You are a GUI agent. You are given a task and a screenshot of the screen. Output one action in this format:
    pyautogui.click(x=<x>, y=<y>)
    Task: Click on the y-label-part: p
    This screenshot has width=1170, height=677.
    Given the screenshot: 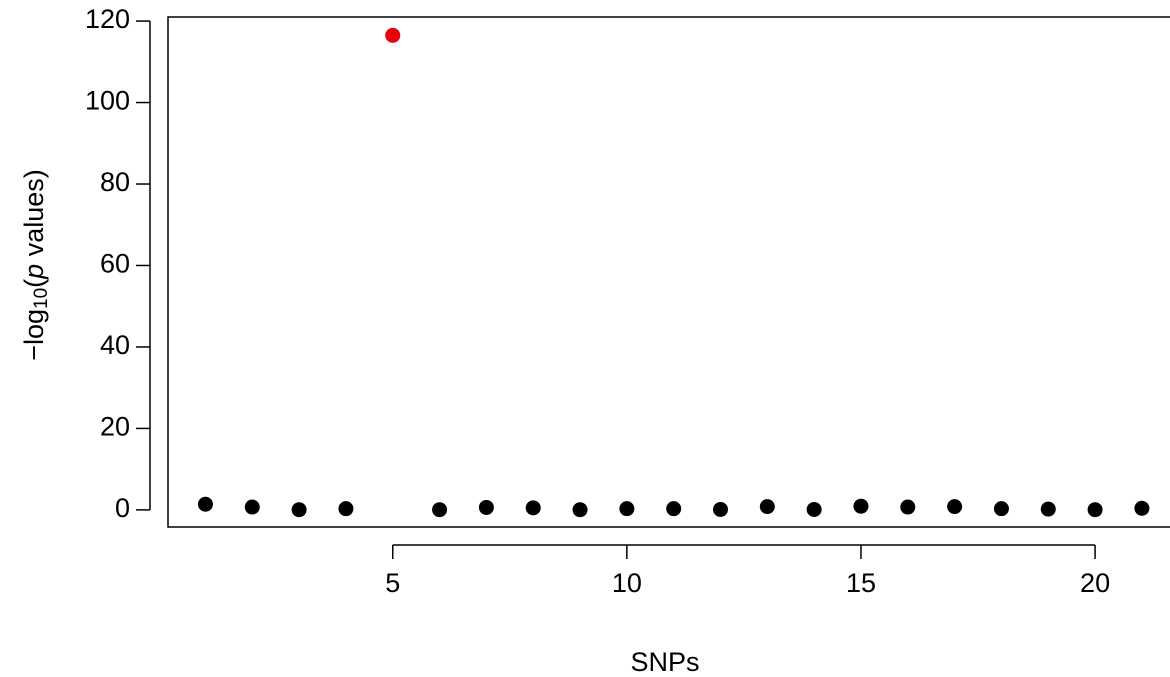 What is the action you would take?
    pyautogui.click(x=34, y=272)
    